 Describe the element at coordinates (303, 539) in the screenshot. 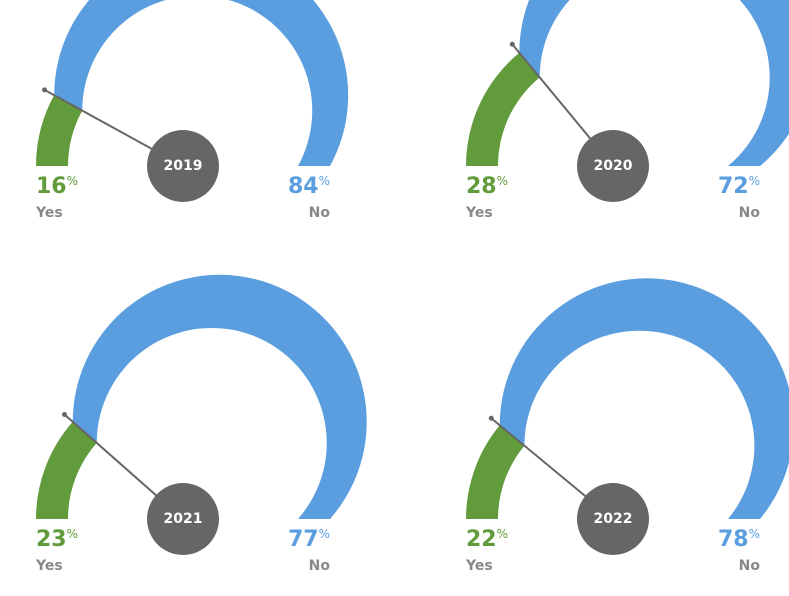

I see `percent-value: 77` at that location.